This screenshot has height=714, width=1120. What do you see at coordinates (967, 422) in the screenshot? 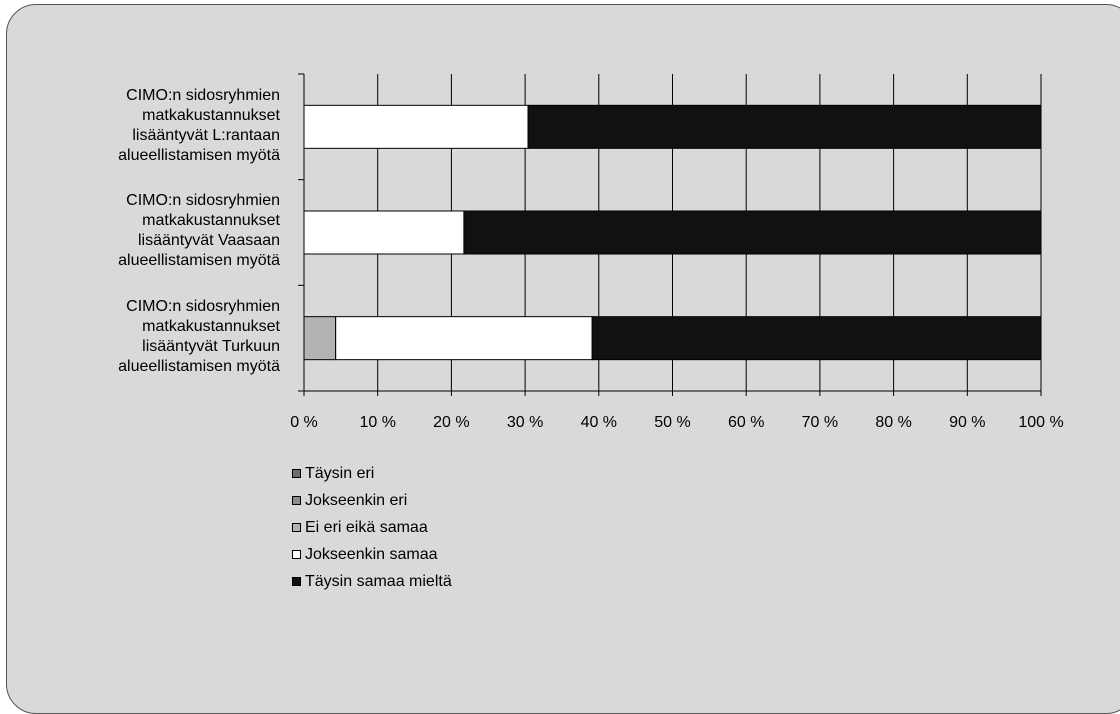
I see `x-tick-label: 90 %` at bounding box center [967, 422].